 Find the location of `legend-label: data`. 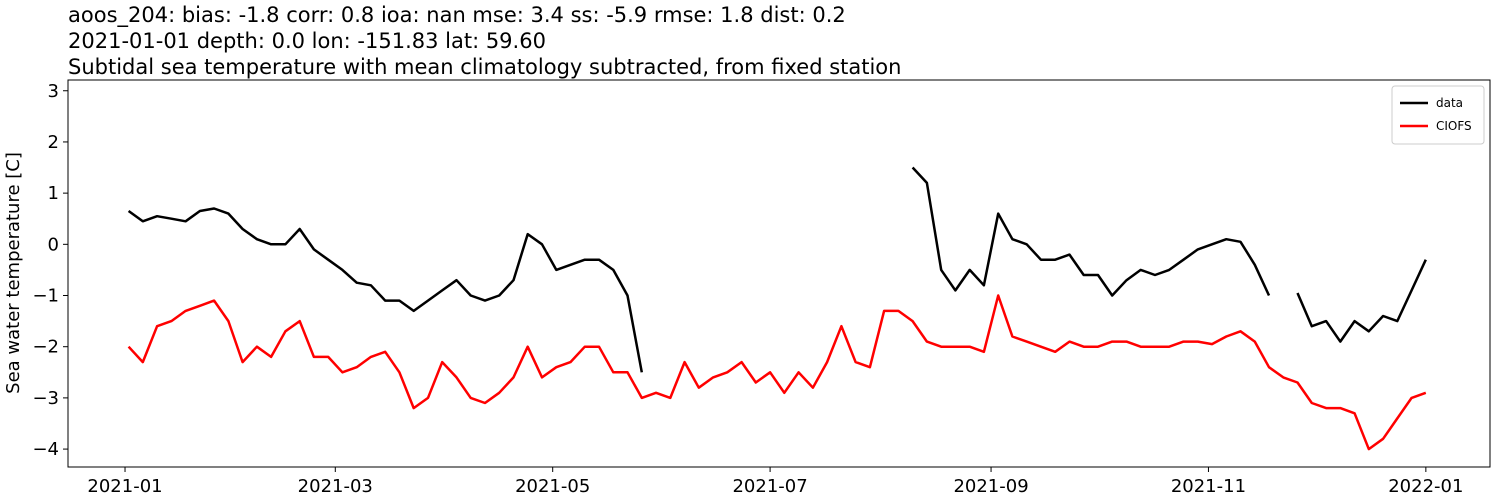

legend-label: data is located at coordinates (1449, 103).